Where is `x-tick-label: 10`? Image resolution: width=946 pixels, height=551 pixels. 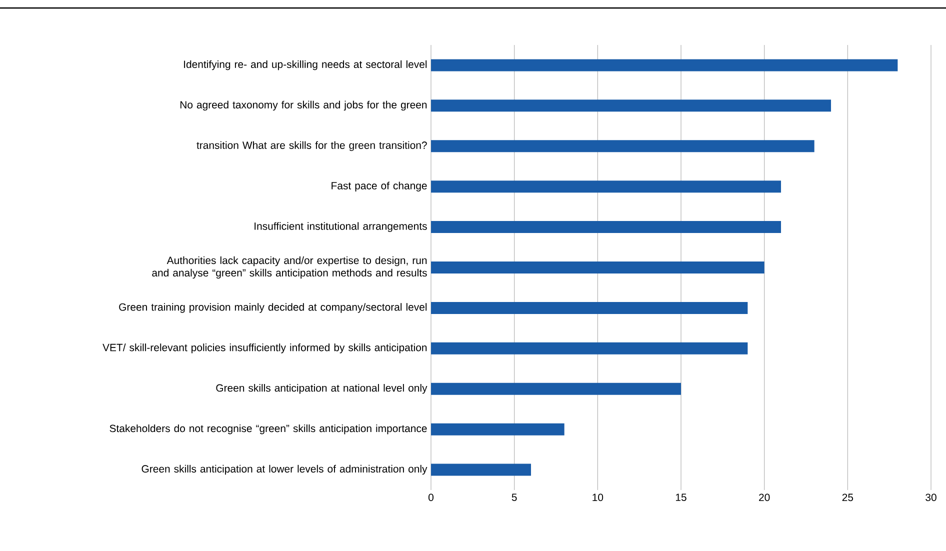 x-tick-label: 10 is located at coordinates (598, 498).